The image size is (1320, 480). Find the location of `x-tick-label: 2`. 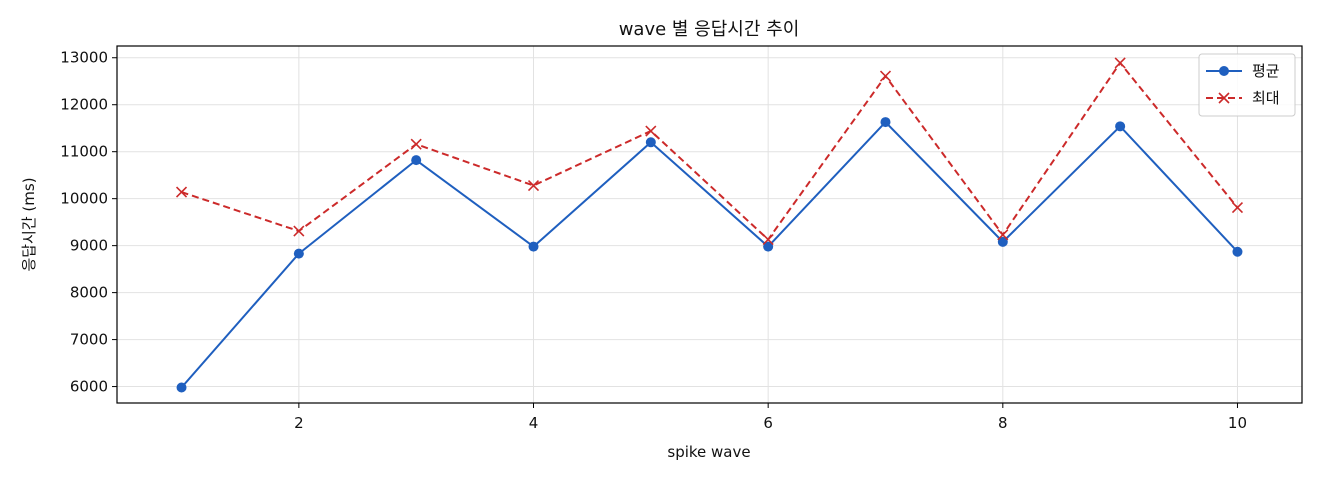

x-tick-label: 2 is located at coordinates (299, 423).